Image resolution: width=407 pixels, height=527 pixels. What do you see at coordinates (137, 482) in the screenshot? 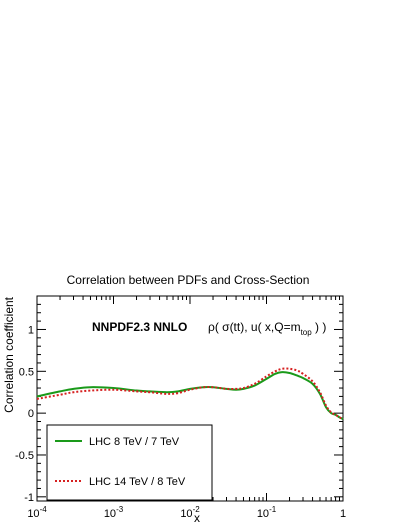
I see `legend-label-series-2: LHC 14 TeV / 8 TeV` at bounding box center [137, 482].